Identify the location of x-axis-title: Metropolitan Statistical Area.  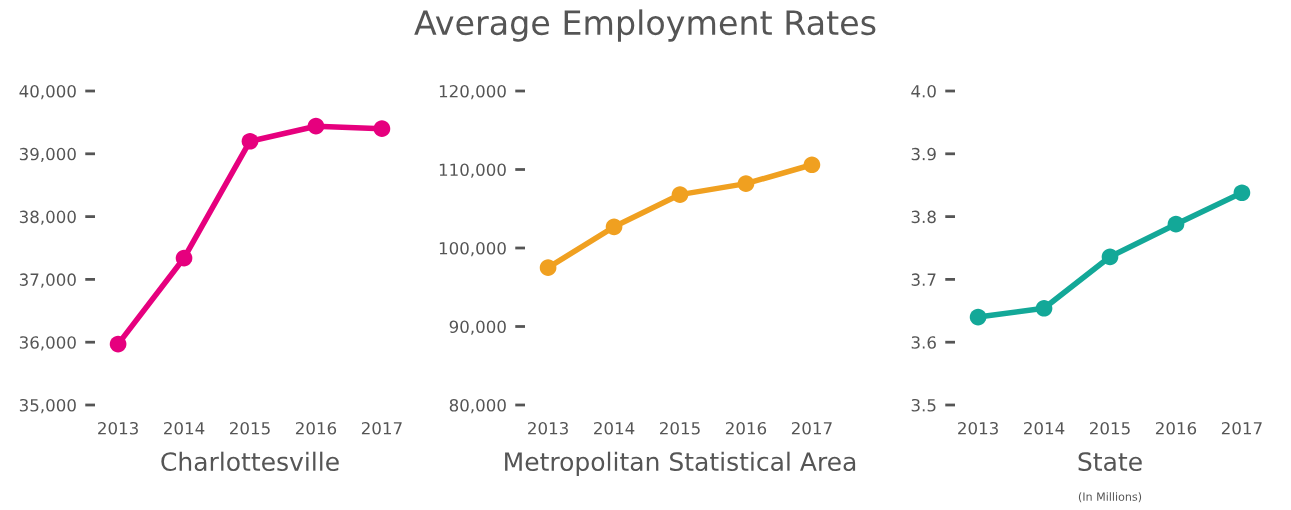
(680, 463).